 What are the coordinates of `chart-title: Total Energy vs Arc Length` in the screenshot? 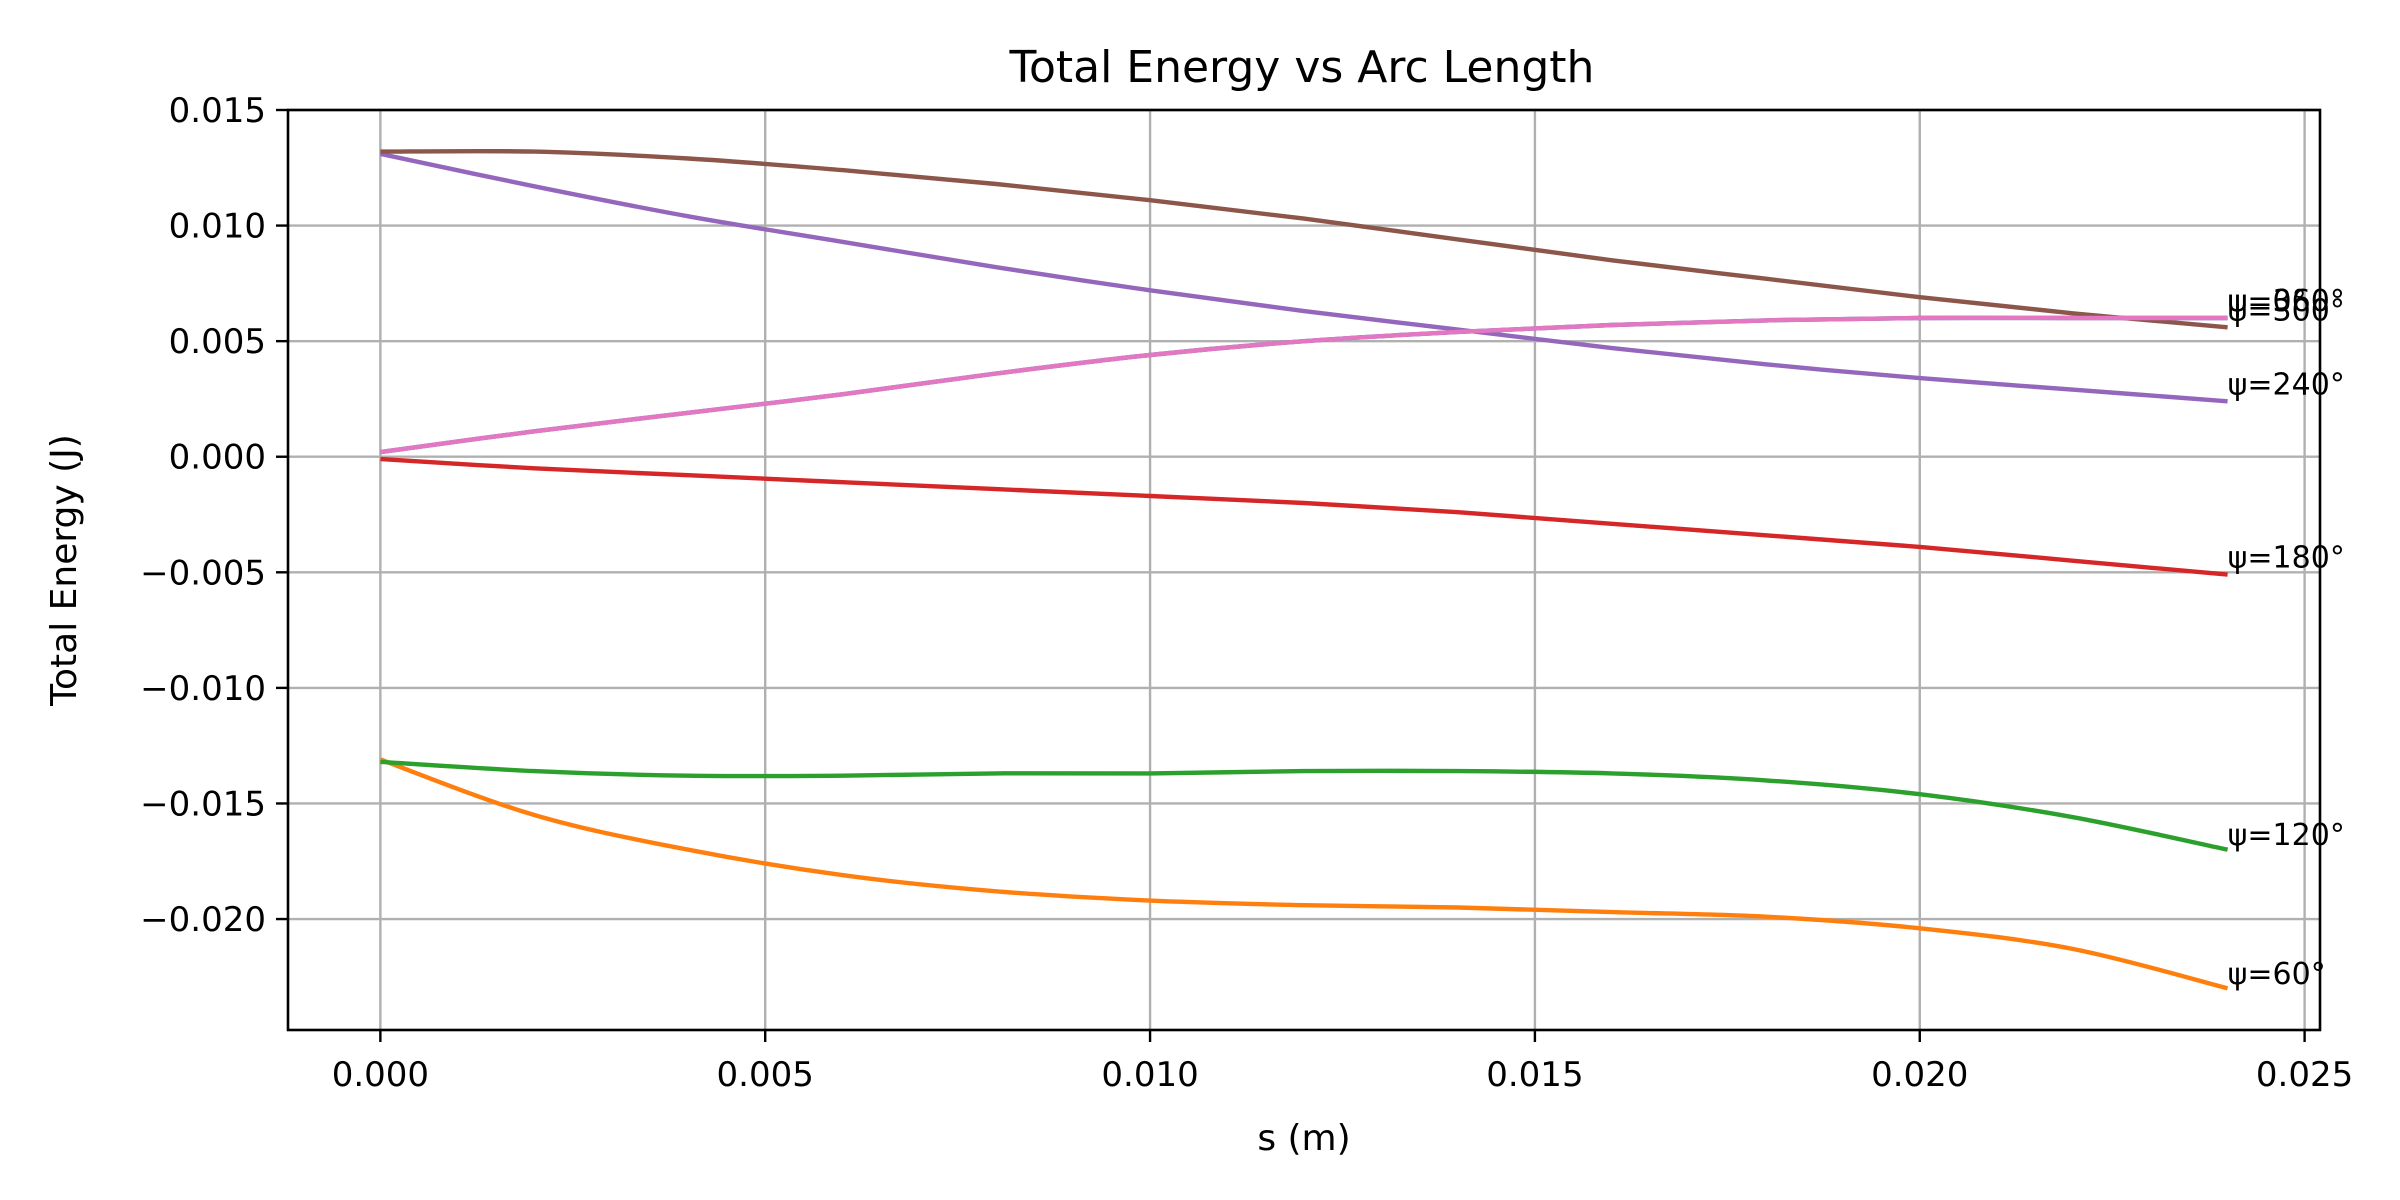 It's located at (1302, 67).